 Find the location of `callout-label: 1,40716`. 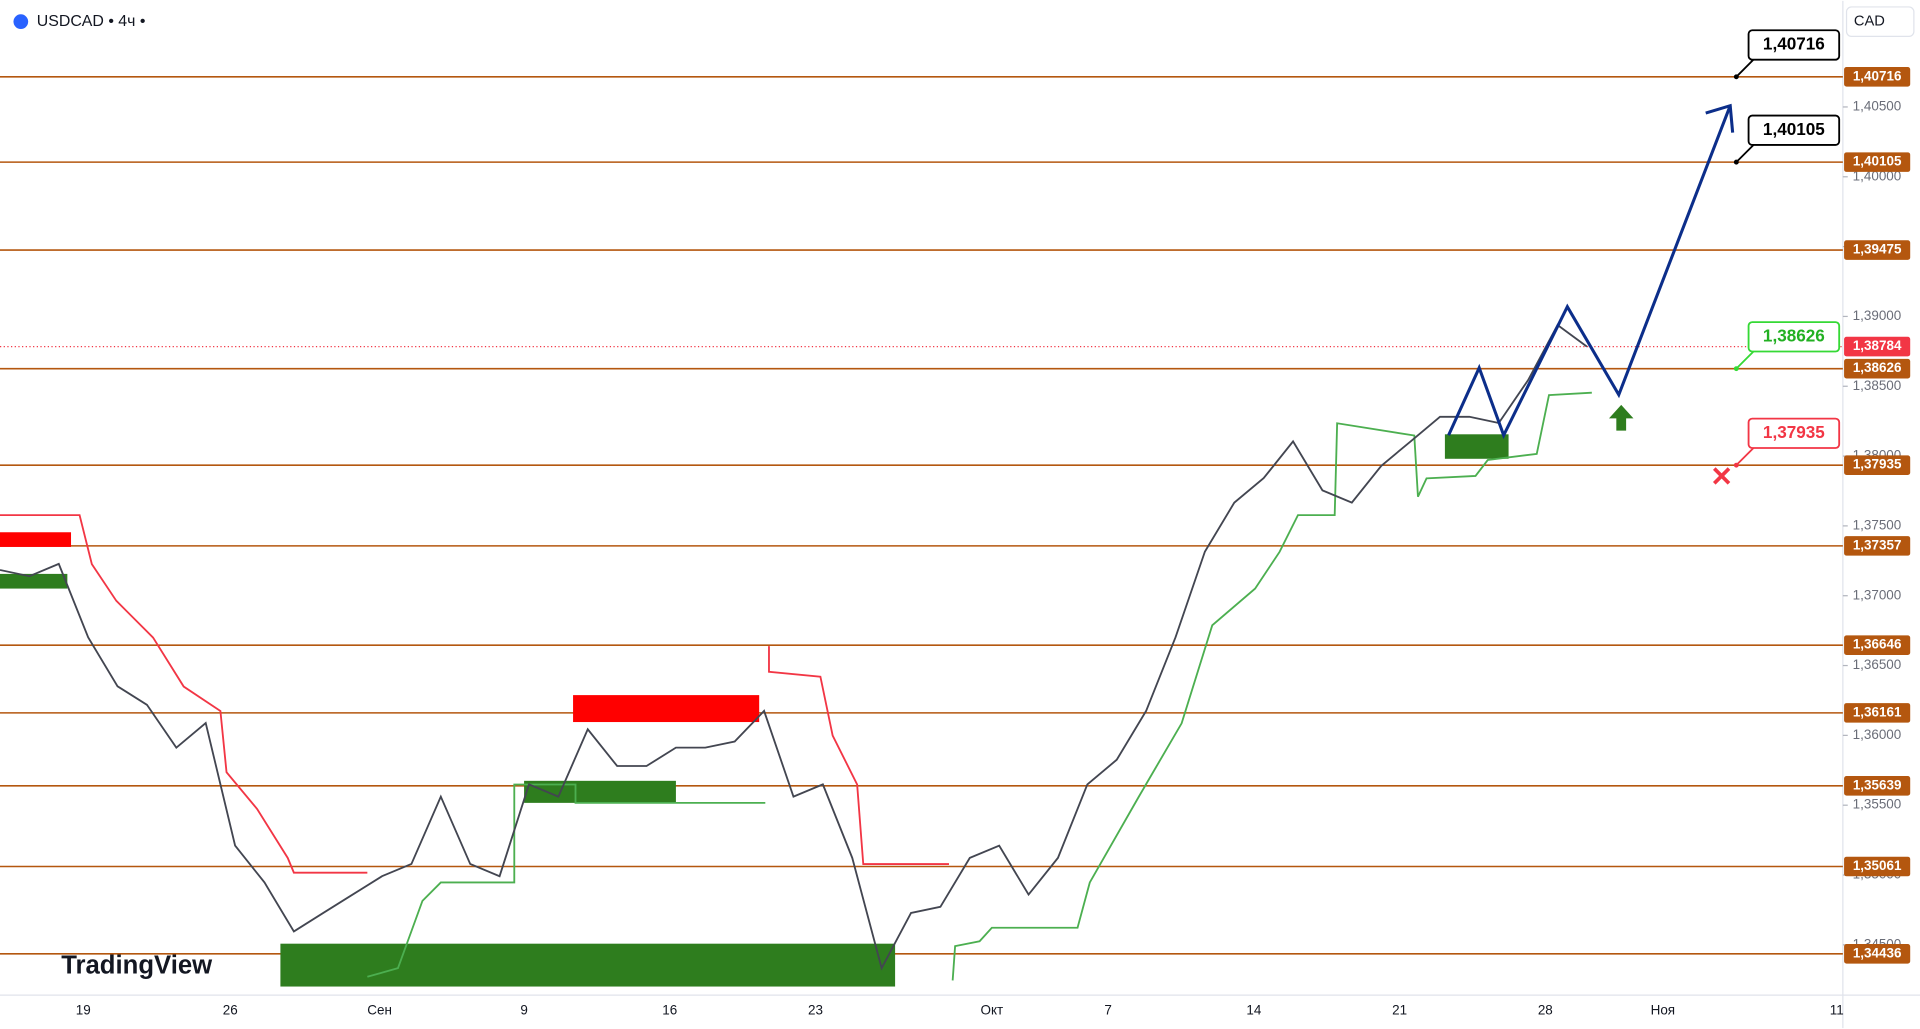

callout-label: 1,40716 is located at coordinates (1794, 43).